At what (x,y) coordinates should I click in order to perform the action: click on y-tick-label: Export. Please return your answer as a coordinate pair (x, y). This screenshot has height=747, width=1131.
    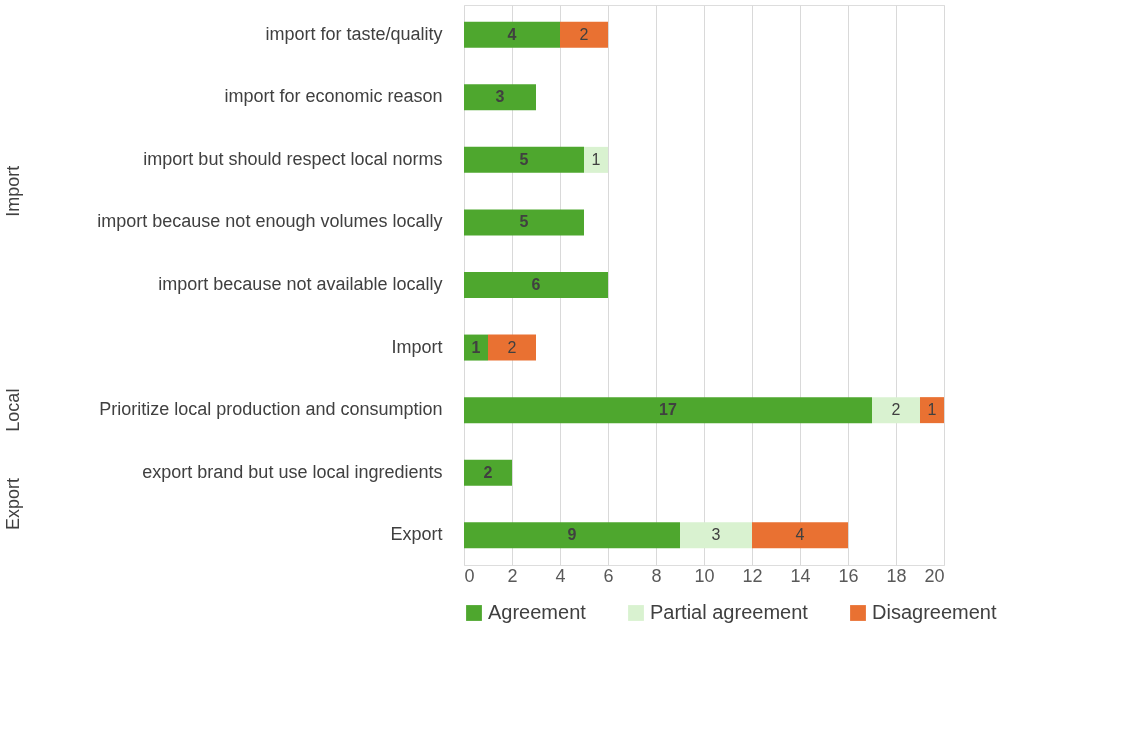
    Looking at the image, I should click on (416, 534).